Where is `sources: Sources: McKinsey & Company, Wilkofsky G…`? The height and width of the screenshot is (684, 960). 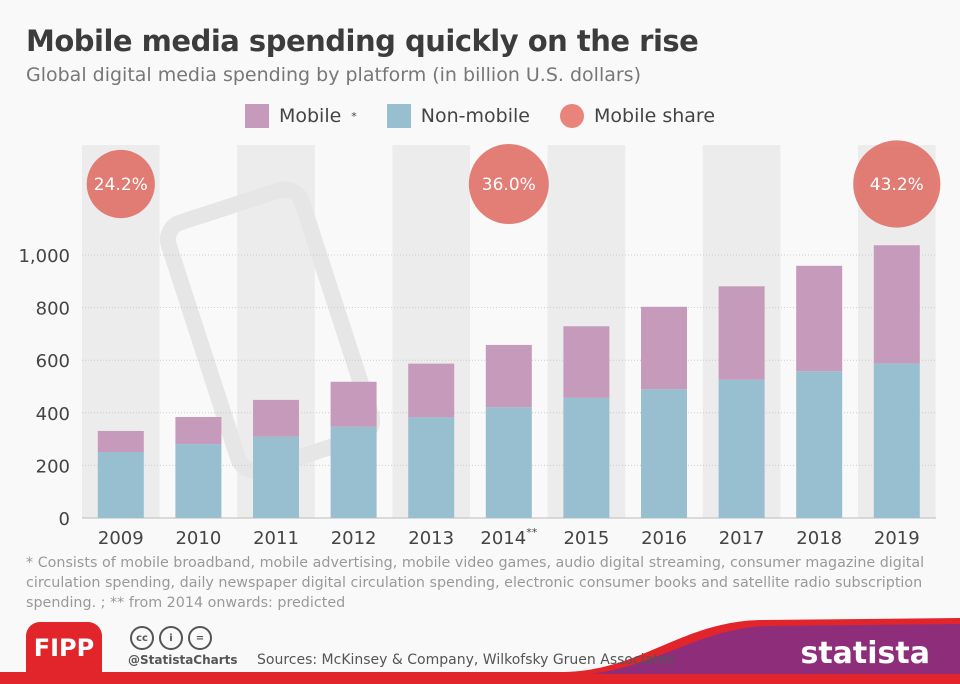
sources: Sources: McKinsey & Company, Wilkofsky G… is located at coordinates (466, 660).